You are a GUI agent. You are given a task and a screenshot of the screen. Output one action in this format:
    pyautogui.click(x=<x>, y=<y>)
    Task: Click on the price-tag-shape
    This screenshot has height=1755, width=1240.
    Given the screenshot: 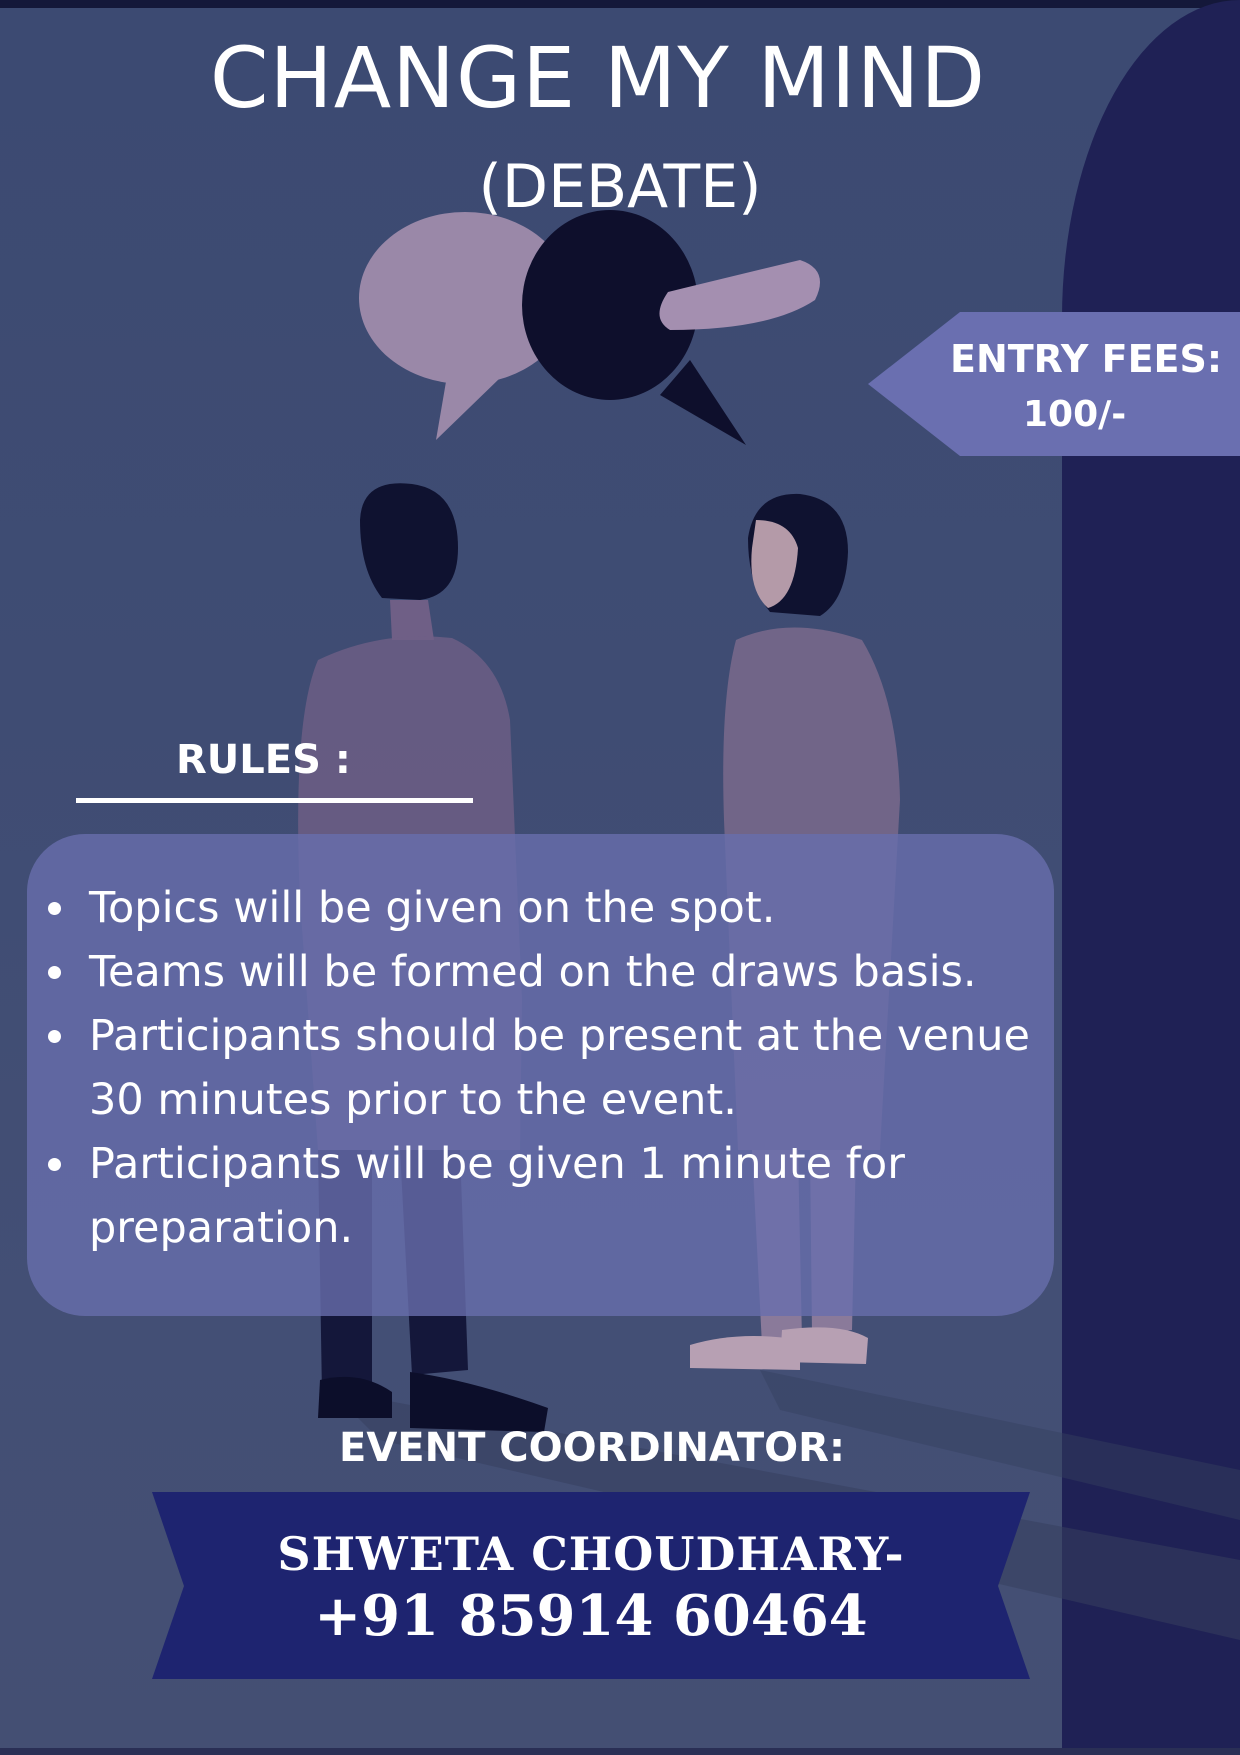 What is the action you would take?
    pyautogui.click(x=1054, y=384)
    